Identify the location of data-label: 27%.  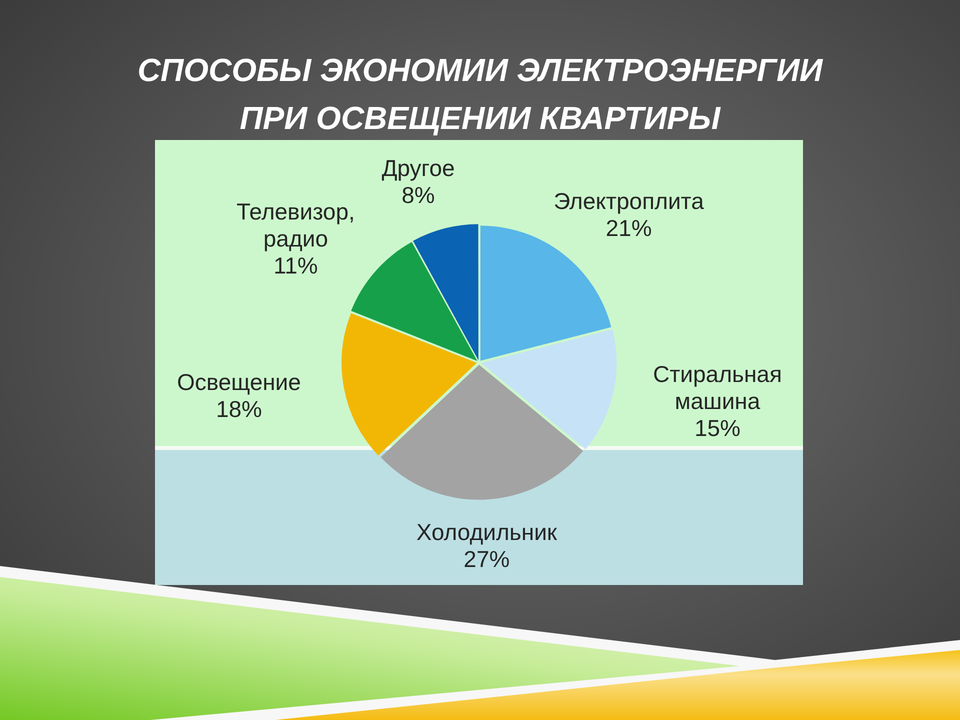
(487, 559).